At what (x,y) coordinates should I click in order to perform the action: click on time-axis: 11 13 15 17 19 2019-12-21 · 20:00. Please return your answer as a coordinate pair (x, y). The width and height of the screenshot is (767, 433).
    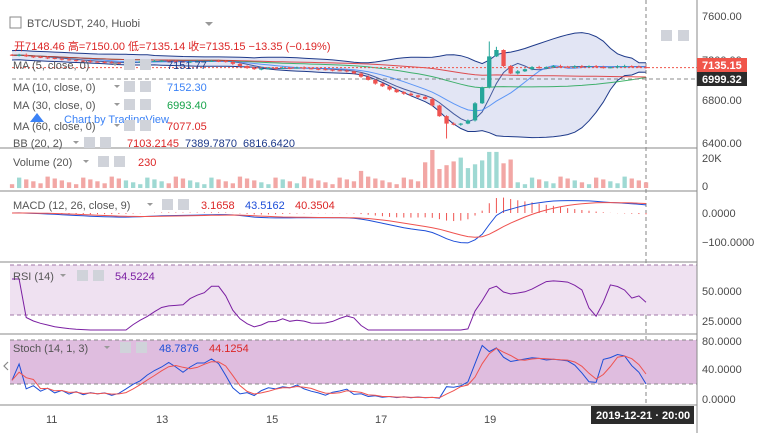
    Looking at the image, I should click on (370, 416).